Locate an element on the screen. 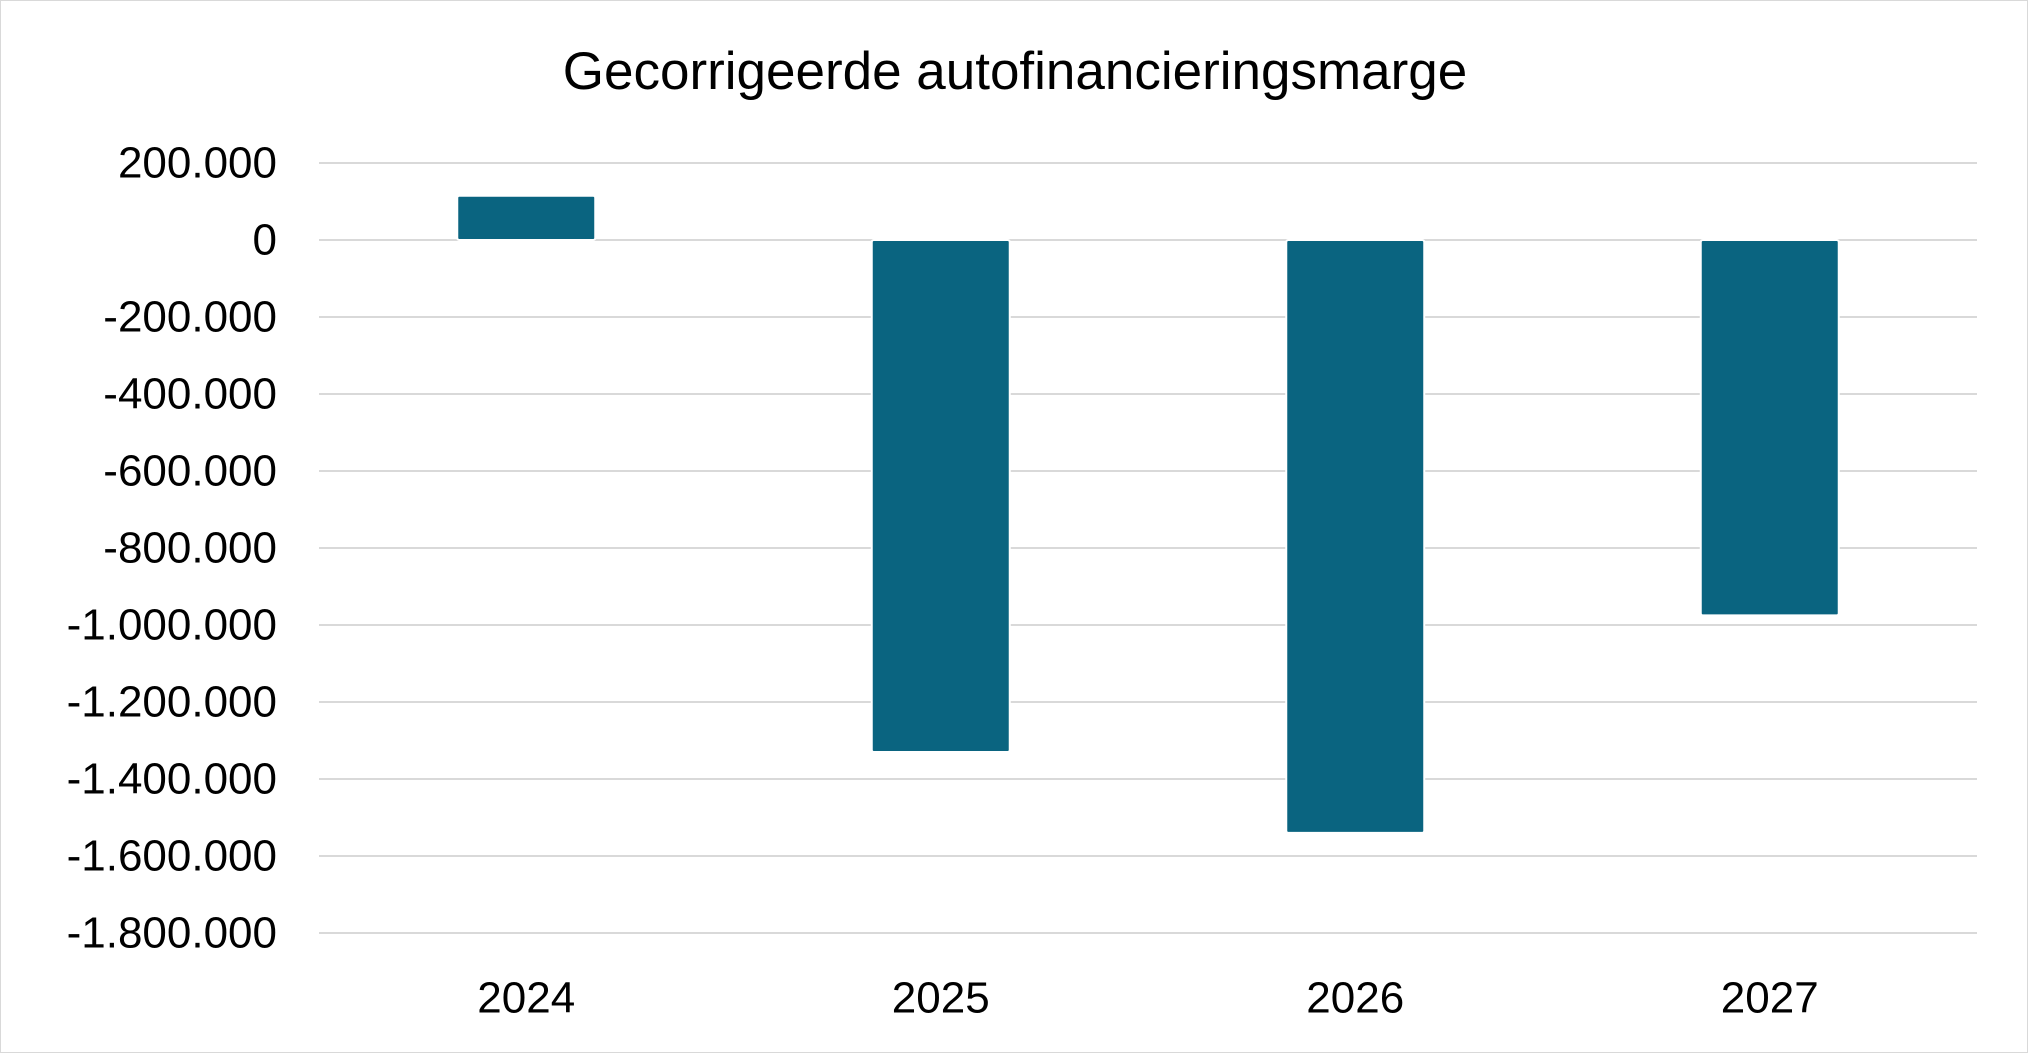 The height and width of the screenshot is (1054, 2028). x-tick-label: 2024 is located at coordinates (526, 998).